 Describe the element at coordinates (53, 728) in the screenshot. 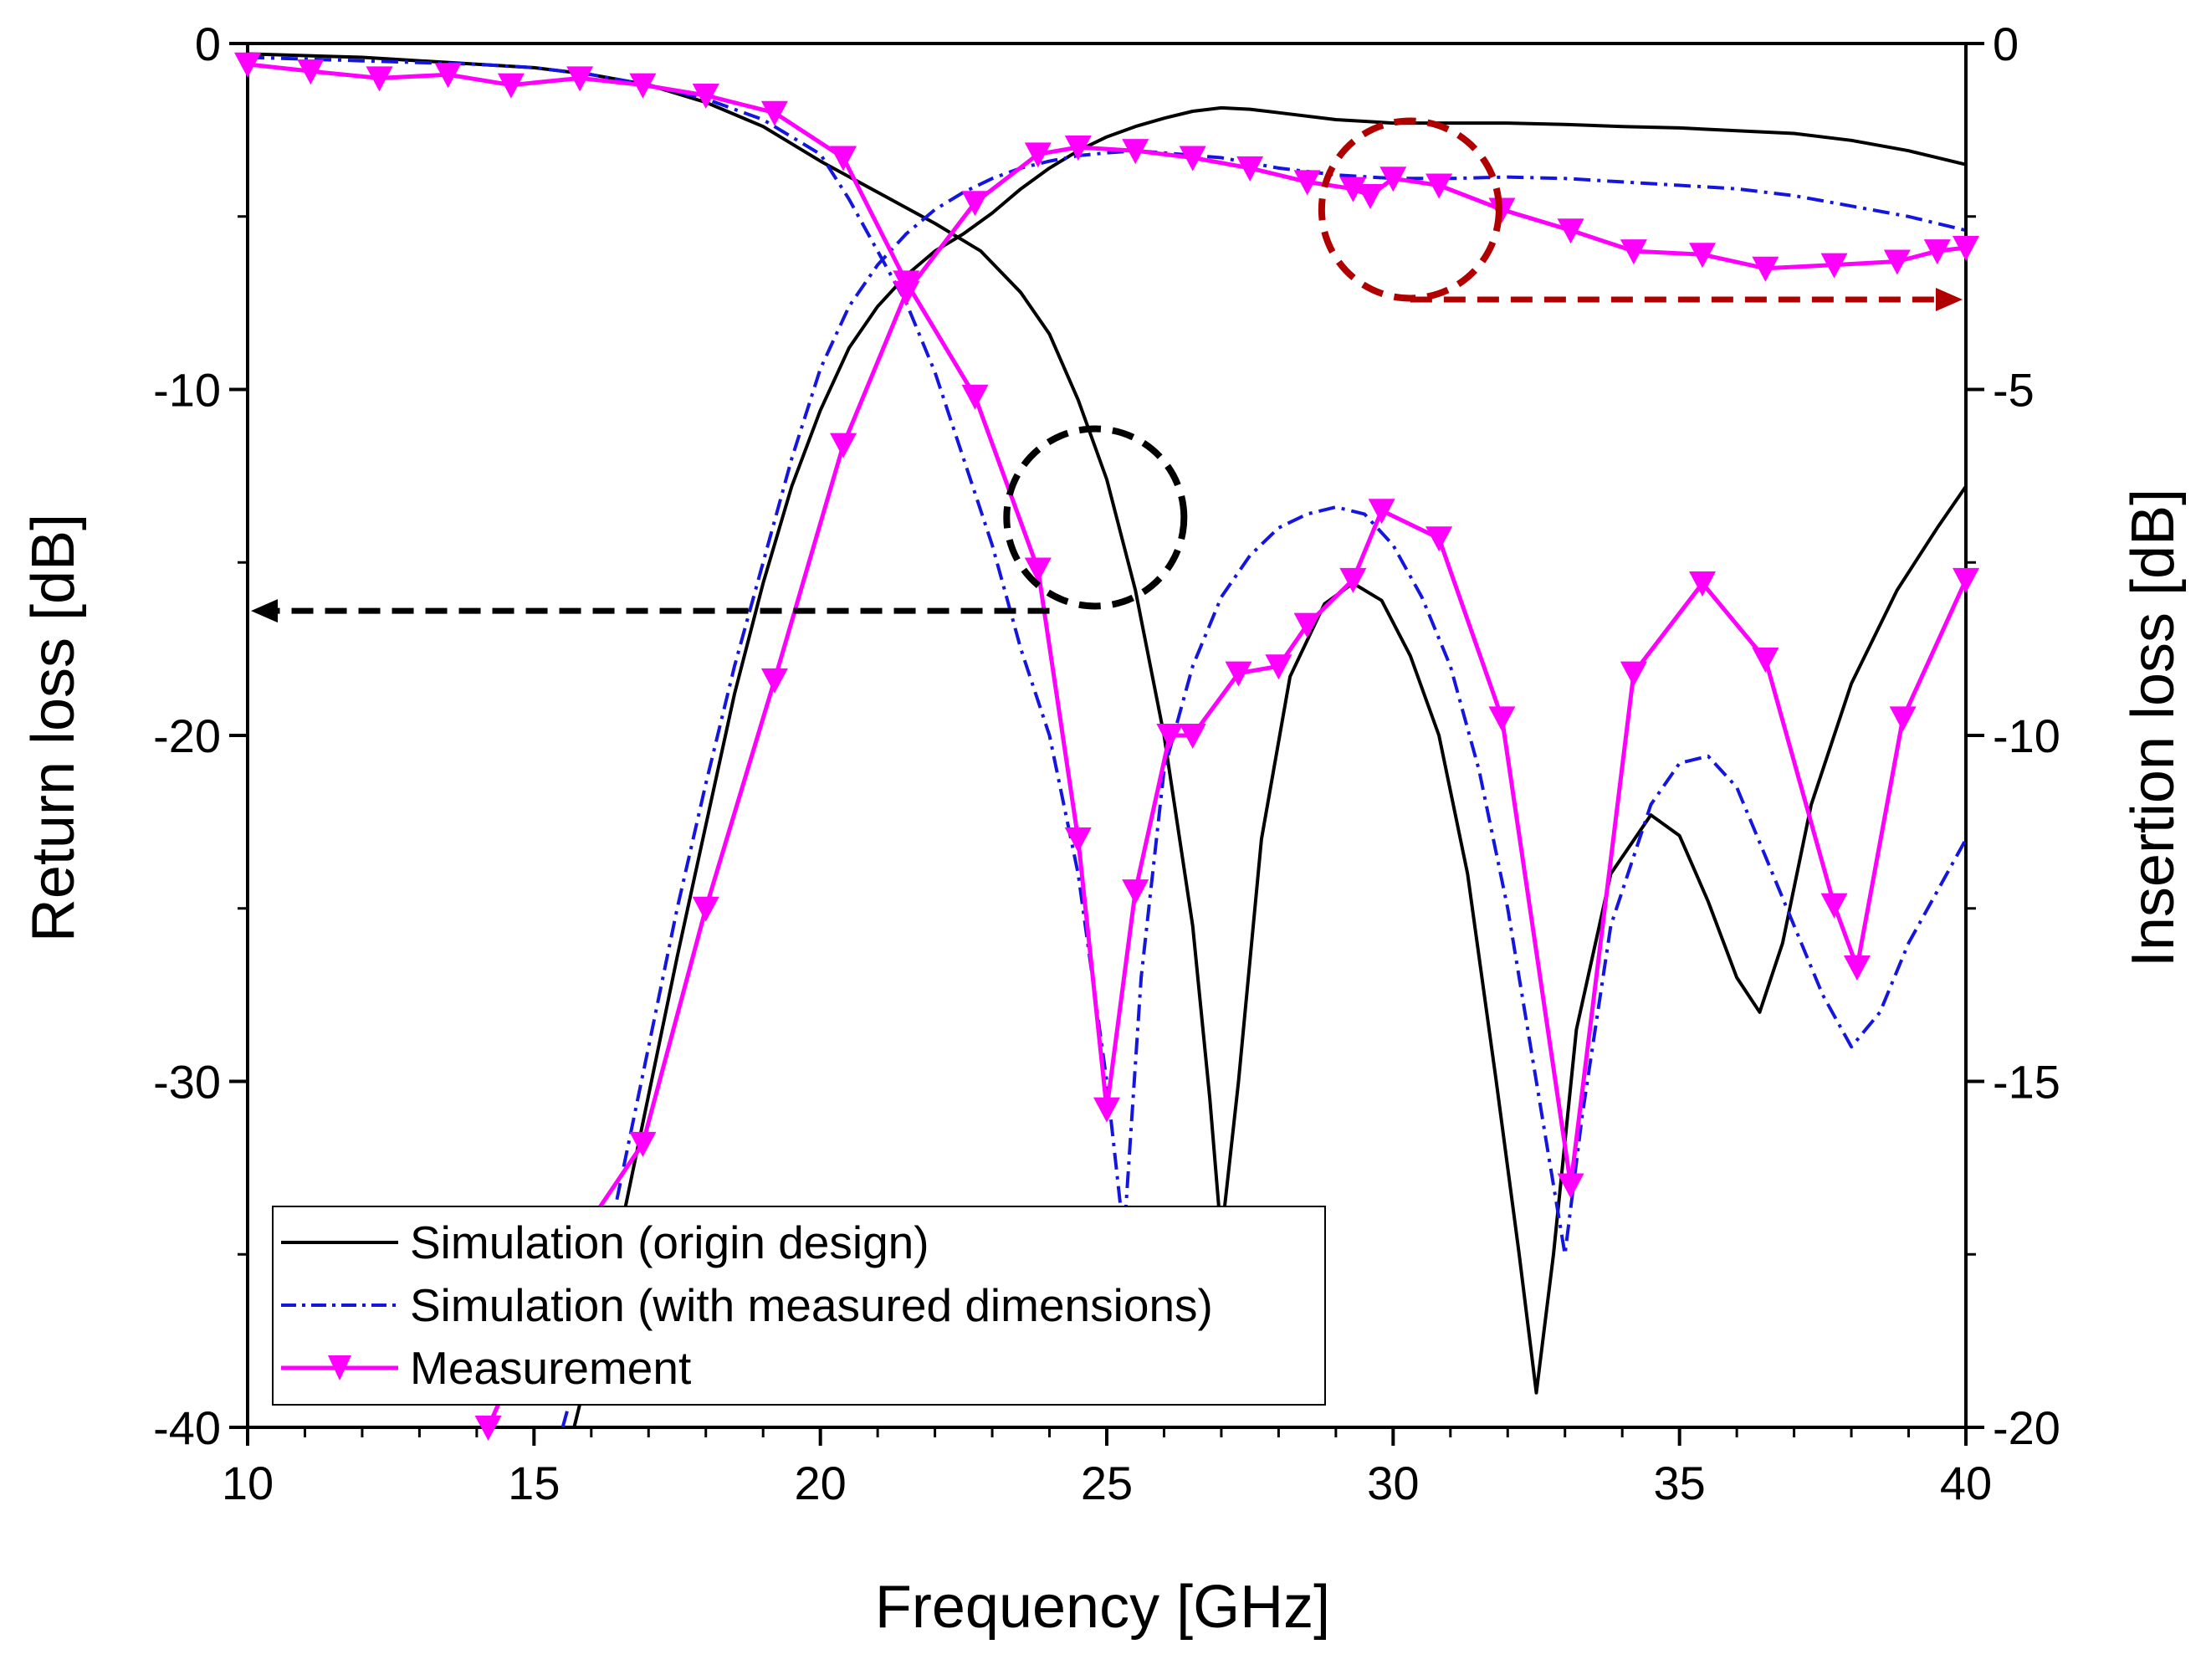

I see `y-axis-title-left: Return loss [dB]` at that location.